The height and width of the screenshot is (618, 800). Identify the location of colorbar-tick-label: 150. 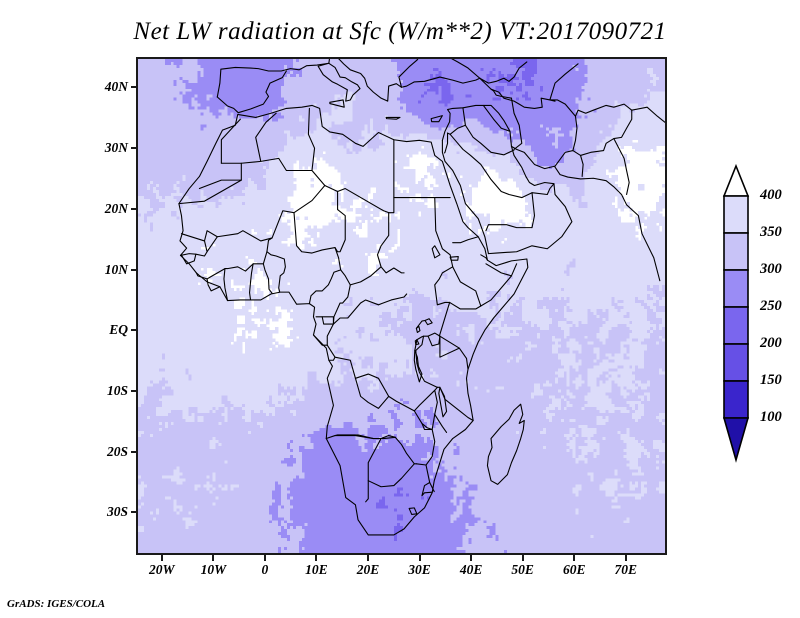
(771, 380).